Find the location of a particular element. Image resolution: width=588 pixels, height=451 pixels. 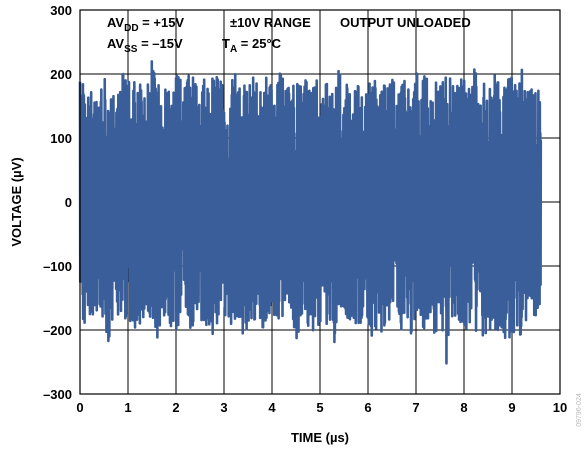

y-tick-label: 100 is located at coordinates (61, 138).